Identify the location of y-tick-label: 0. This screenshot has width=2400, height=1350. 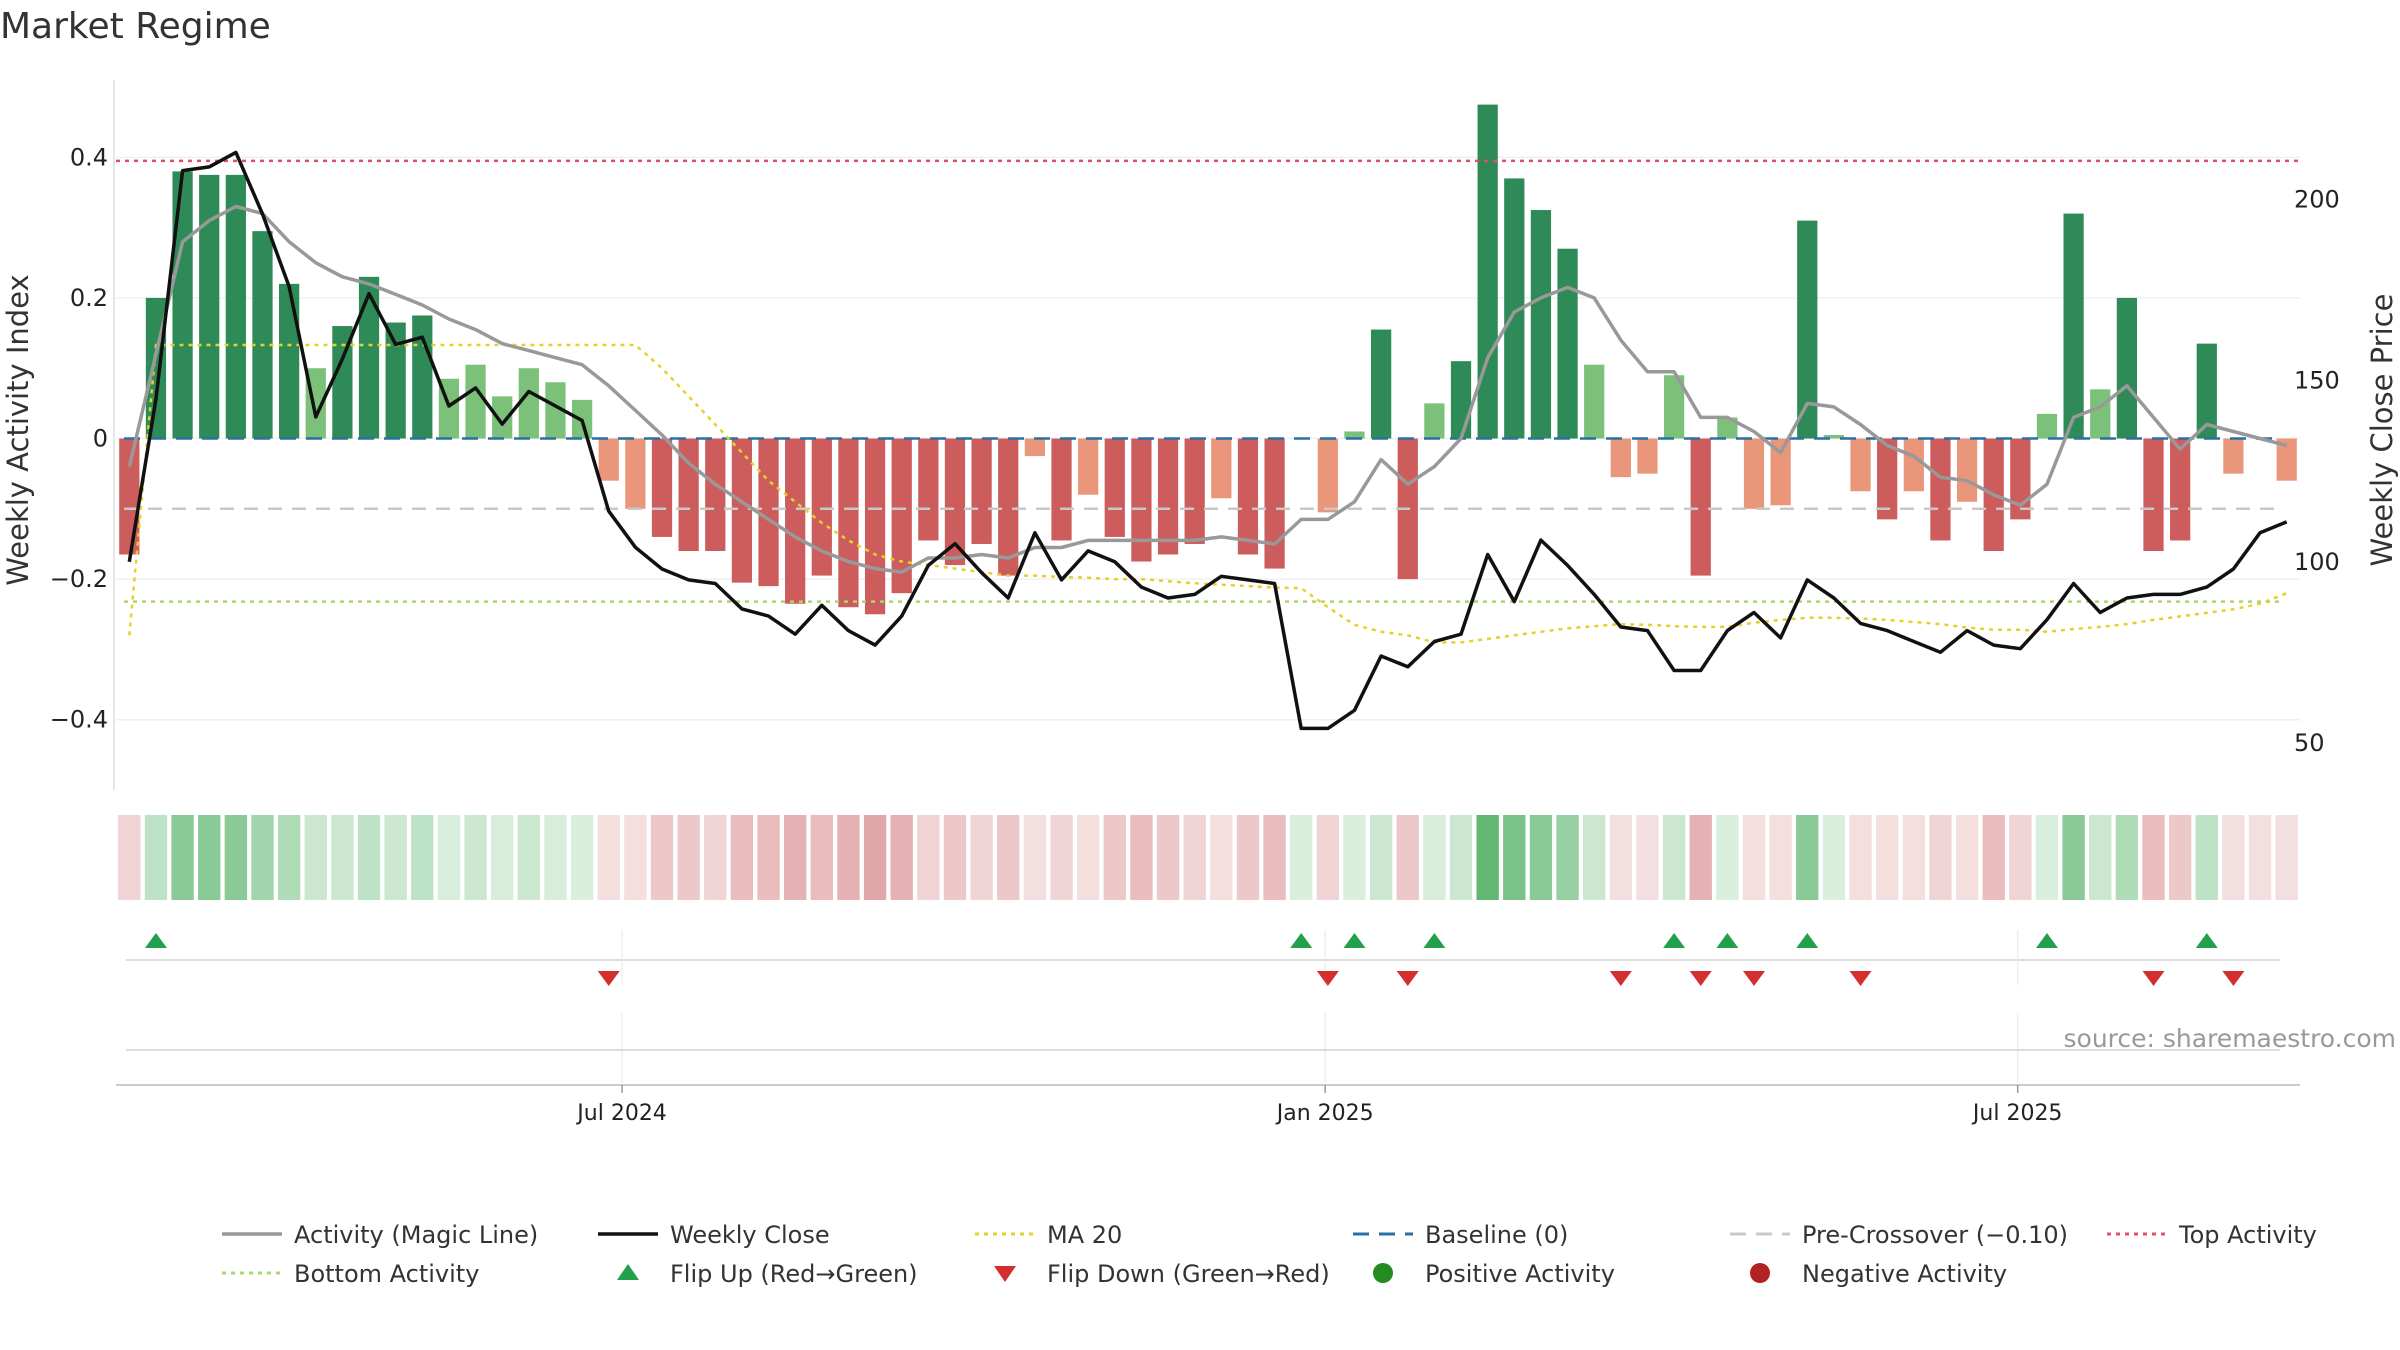
(100, 439).